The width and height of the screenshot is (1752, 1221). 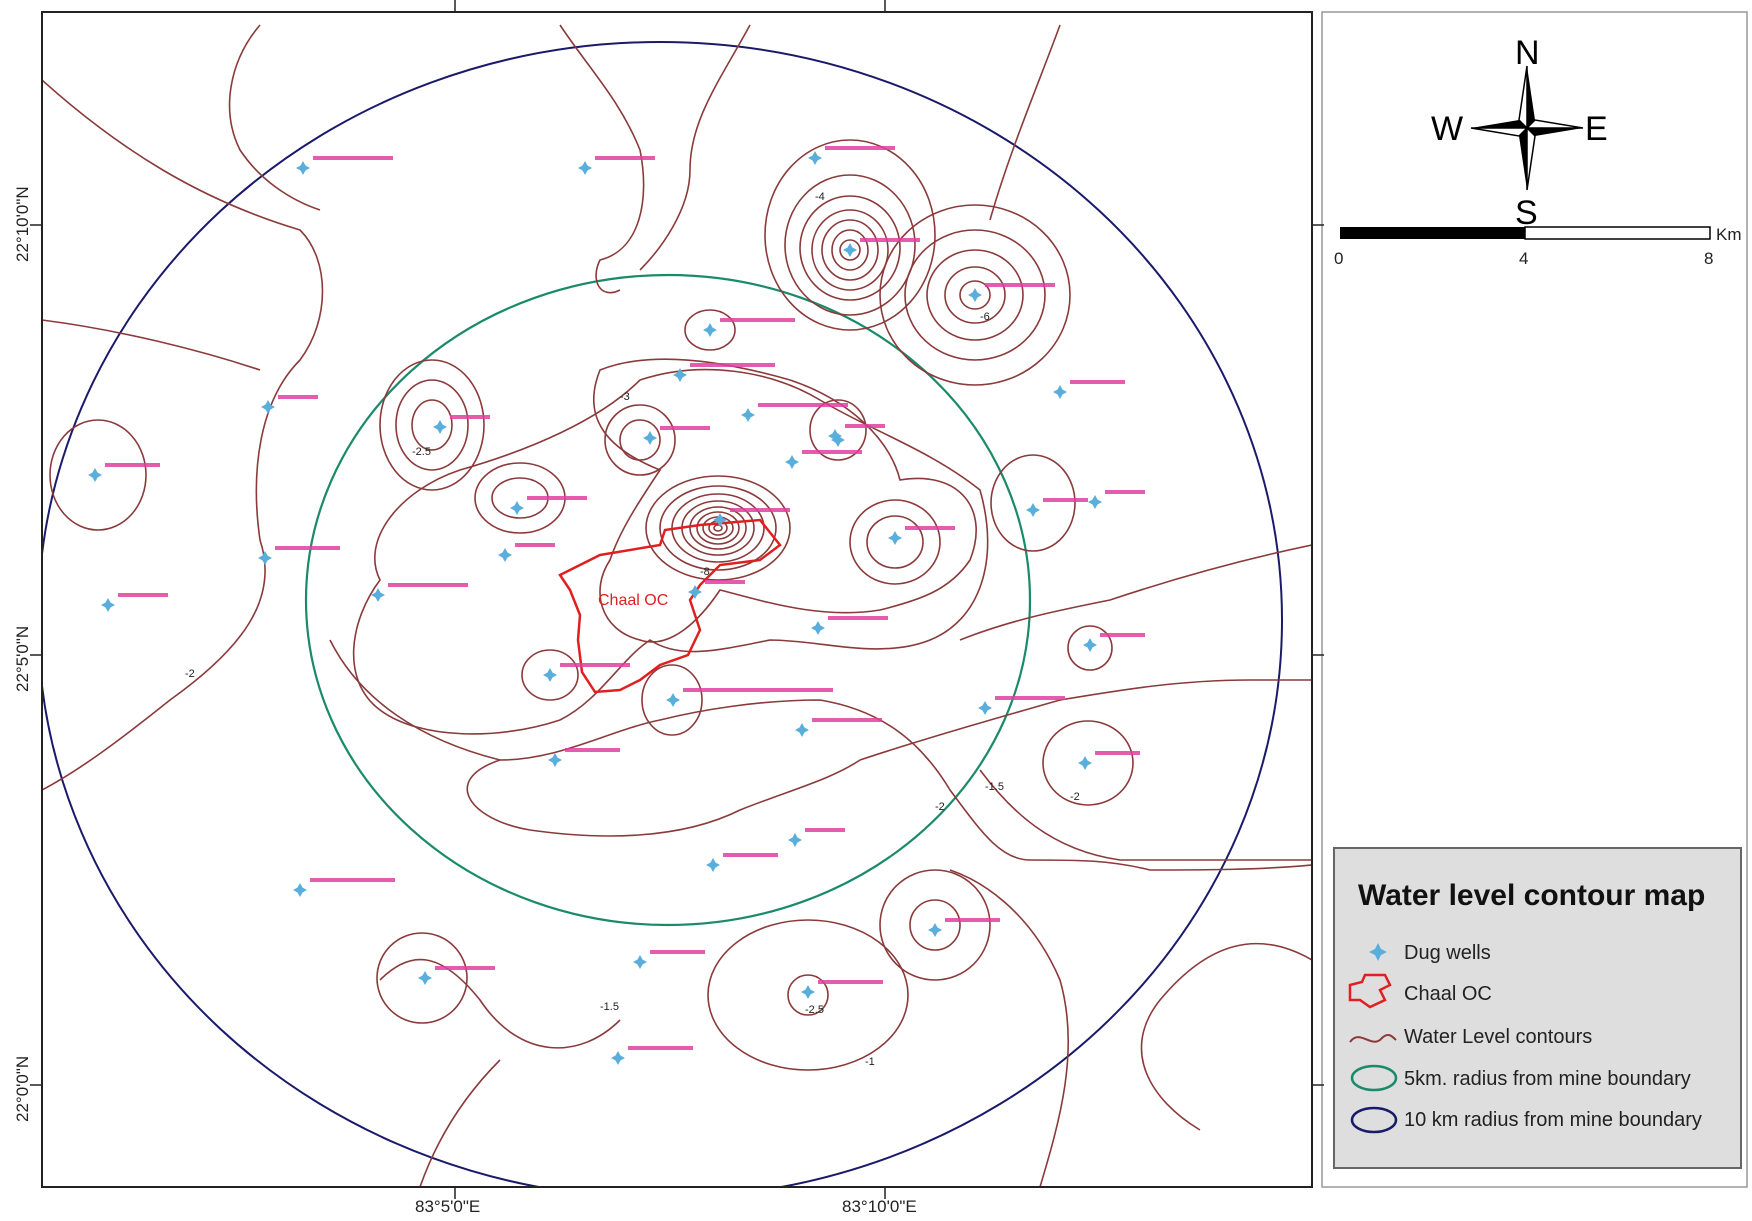 What do you see at coordinates (1338, 258) in the screenshot?
I see `scale-tick-0: 0` at bounding box center [1338, 258].